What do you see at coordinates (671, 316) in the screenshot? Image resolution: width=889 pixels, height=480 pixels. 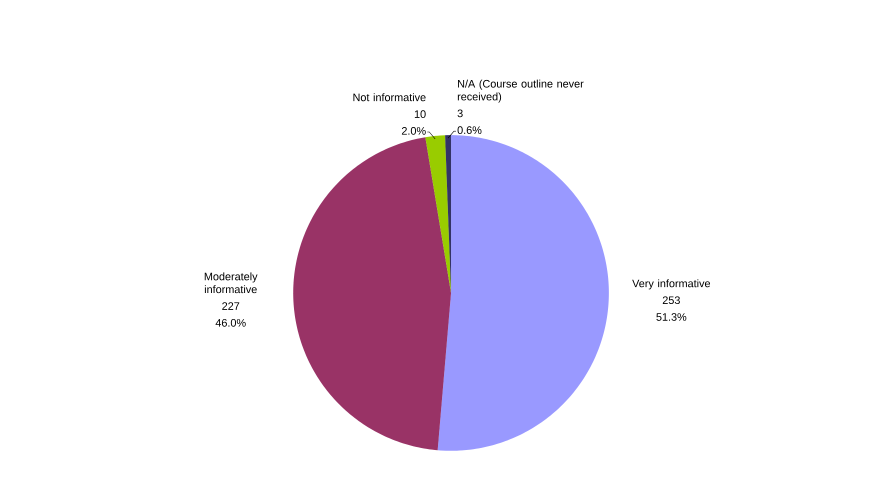 I see `data-label: 51.3%` at bounding box center [671, 316].